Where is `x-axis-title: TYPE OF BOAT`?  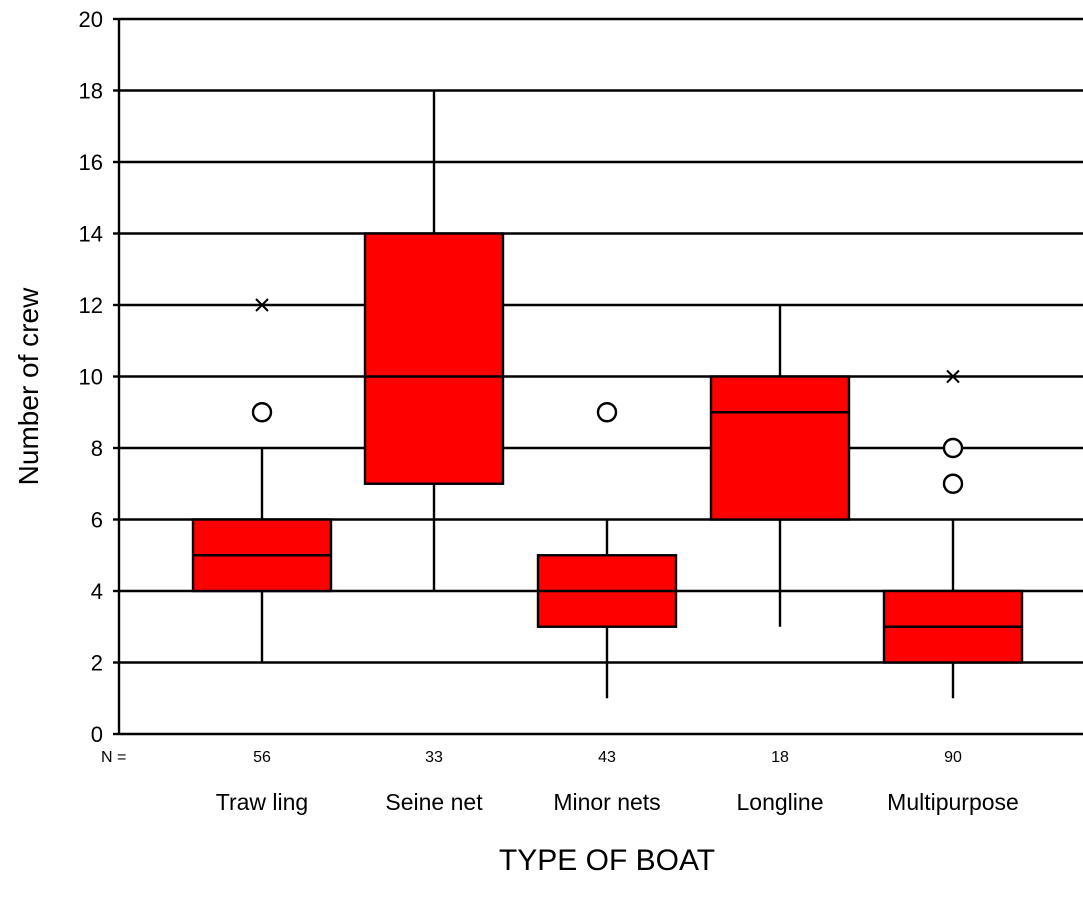
x-axis-title: TYPE OF BOAT is located at coordinates (607, 860).